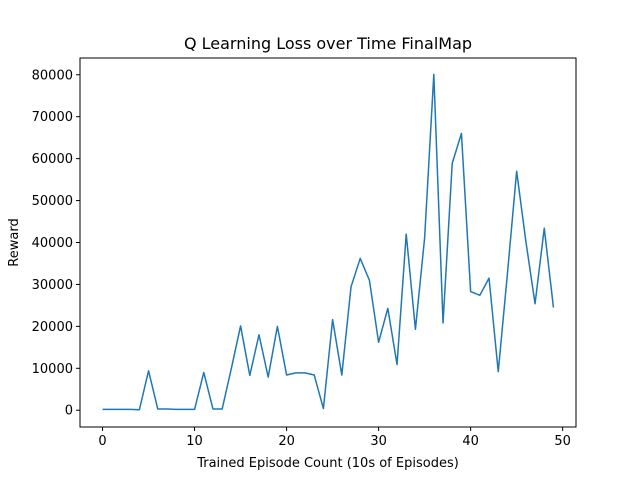 Image resolution: width=640 pixels, height=485 pixels. Describe the element at coordinates (52, 327) in the screenshot. I see `y-tick-label: 20000` at that location.